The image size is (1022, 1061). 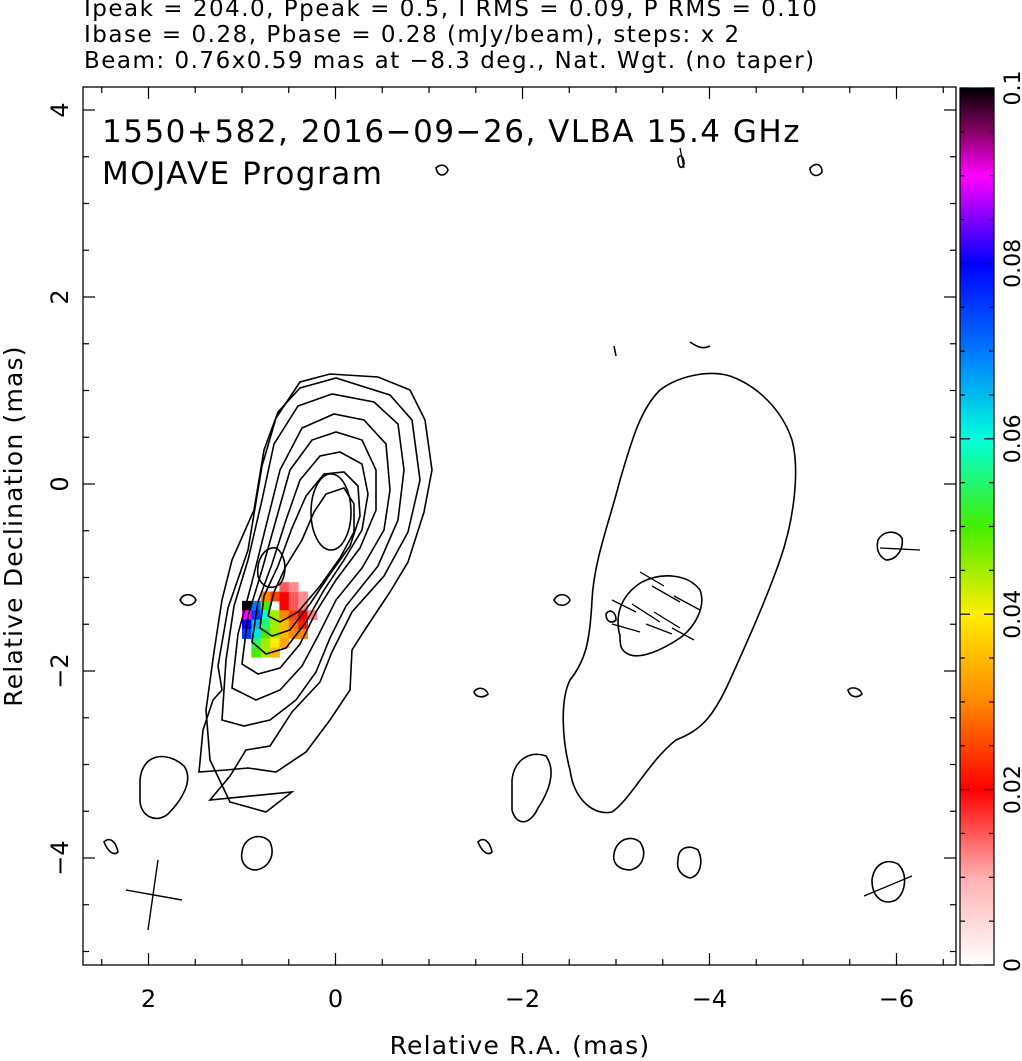 What do you see at coordinates (700, 345) in the screenshot?
I see `contour-top-blob-d` at bounding box center [700, 345].